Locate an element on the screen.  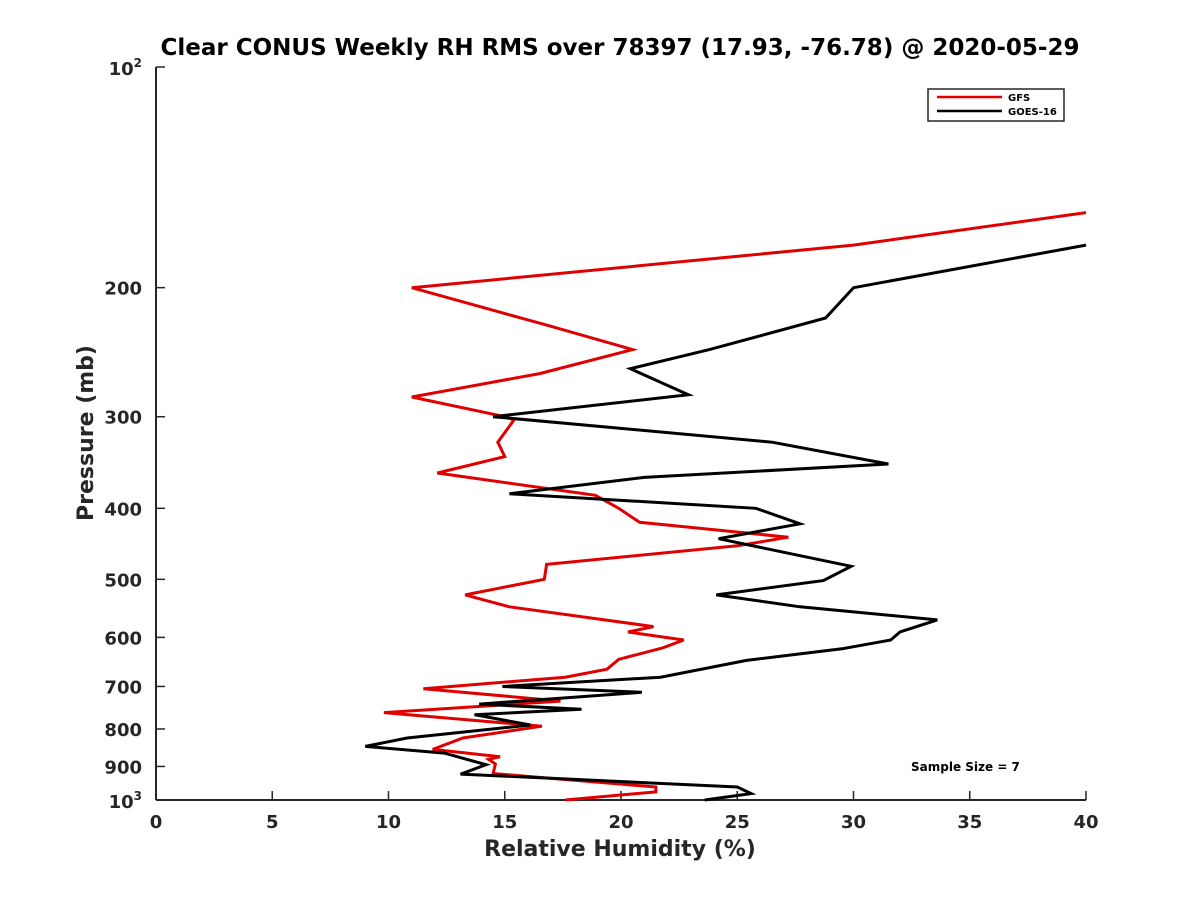
y-bottom-tick-exp: 3 is located at coordinates (138, 796).